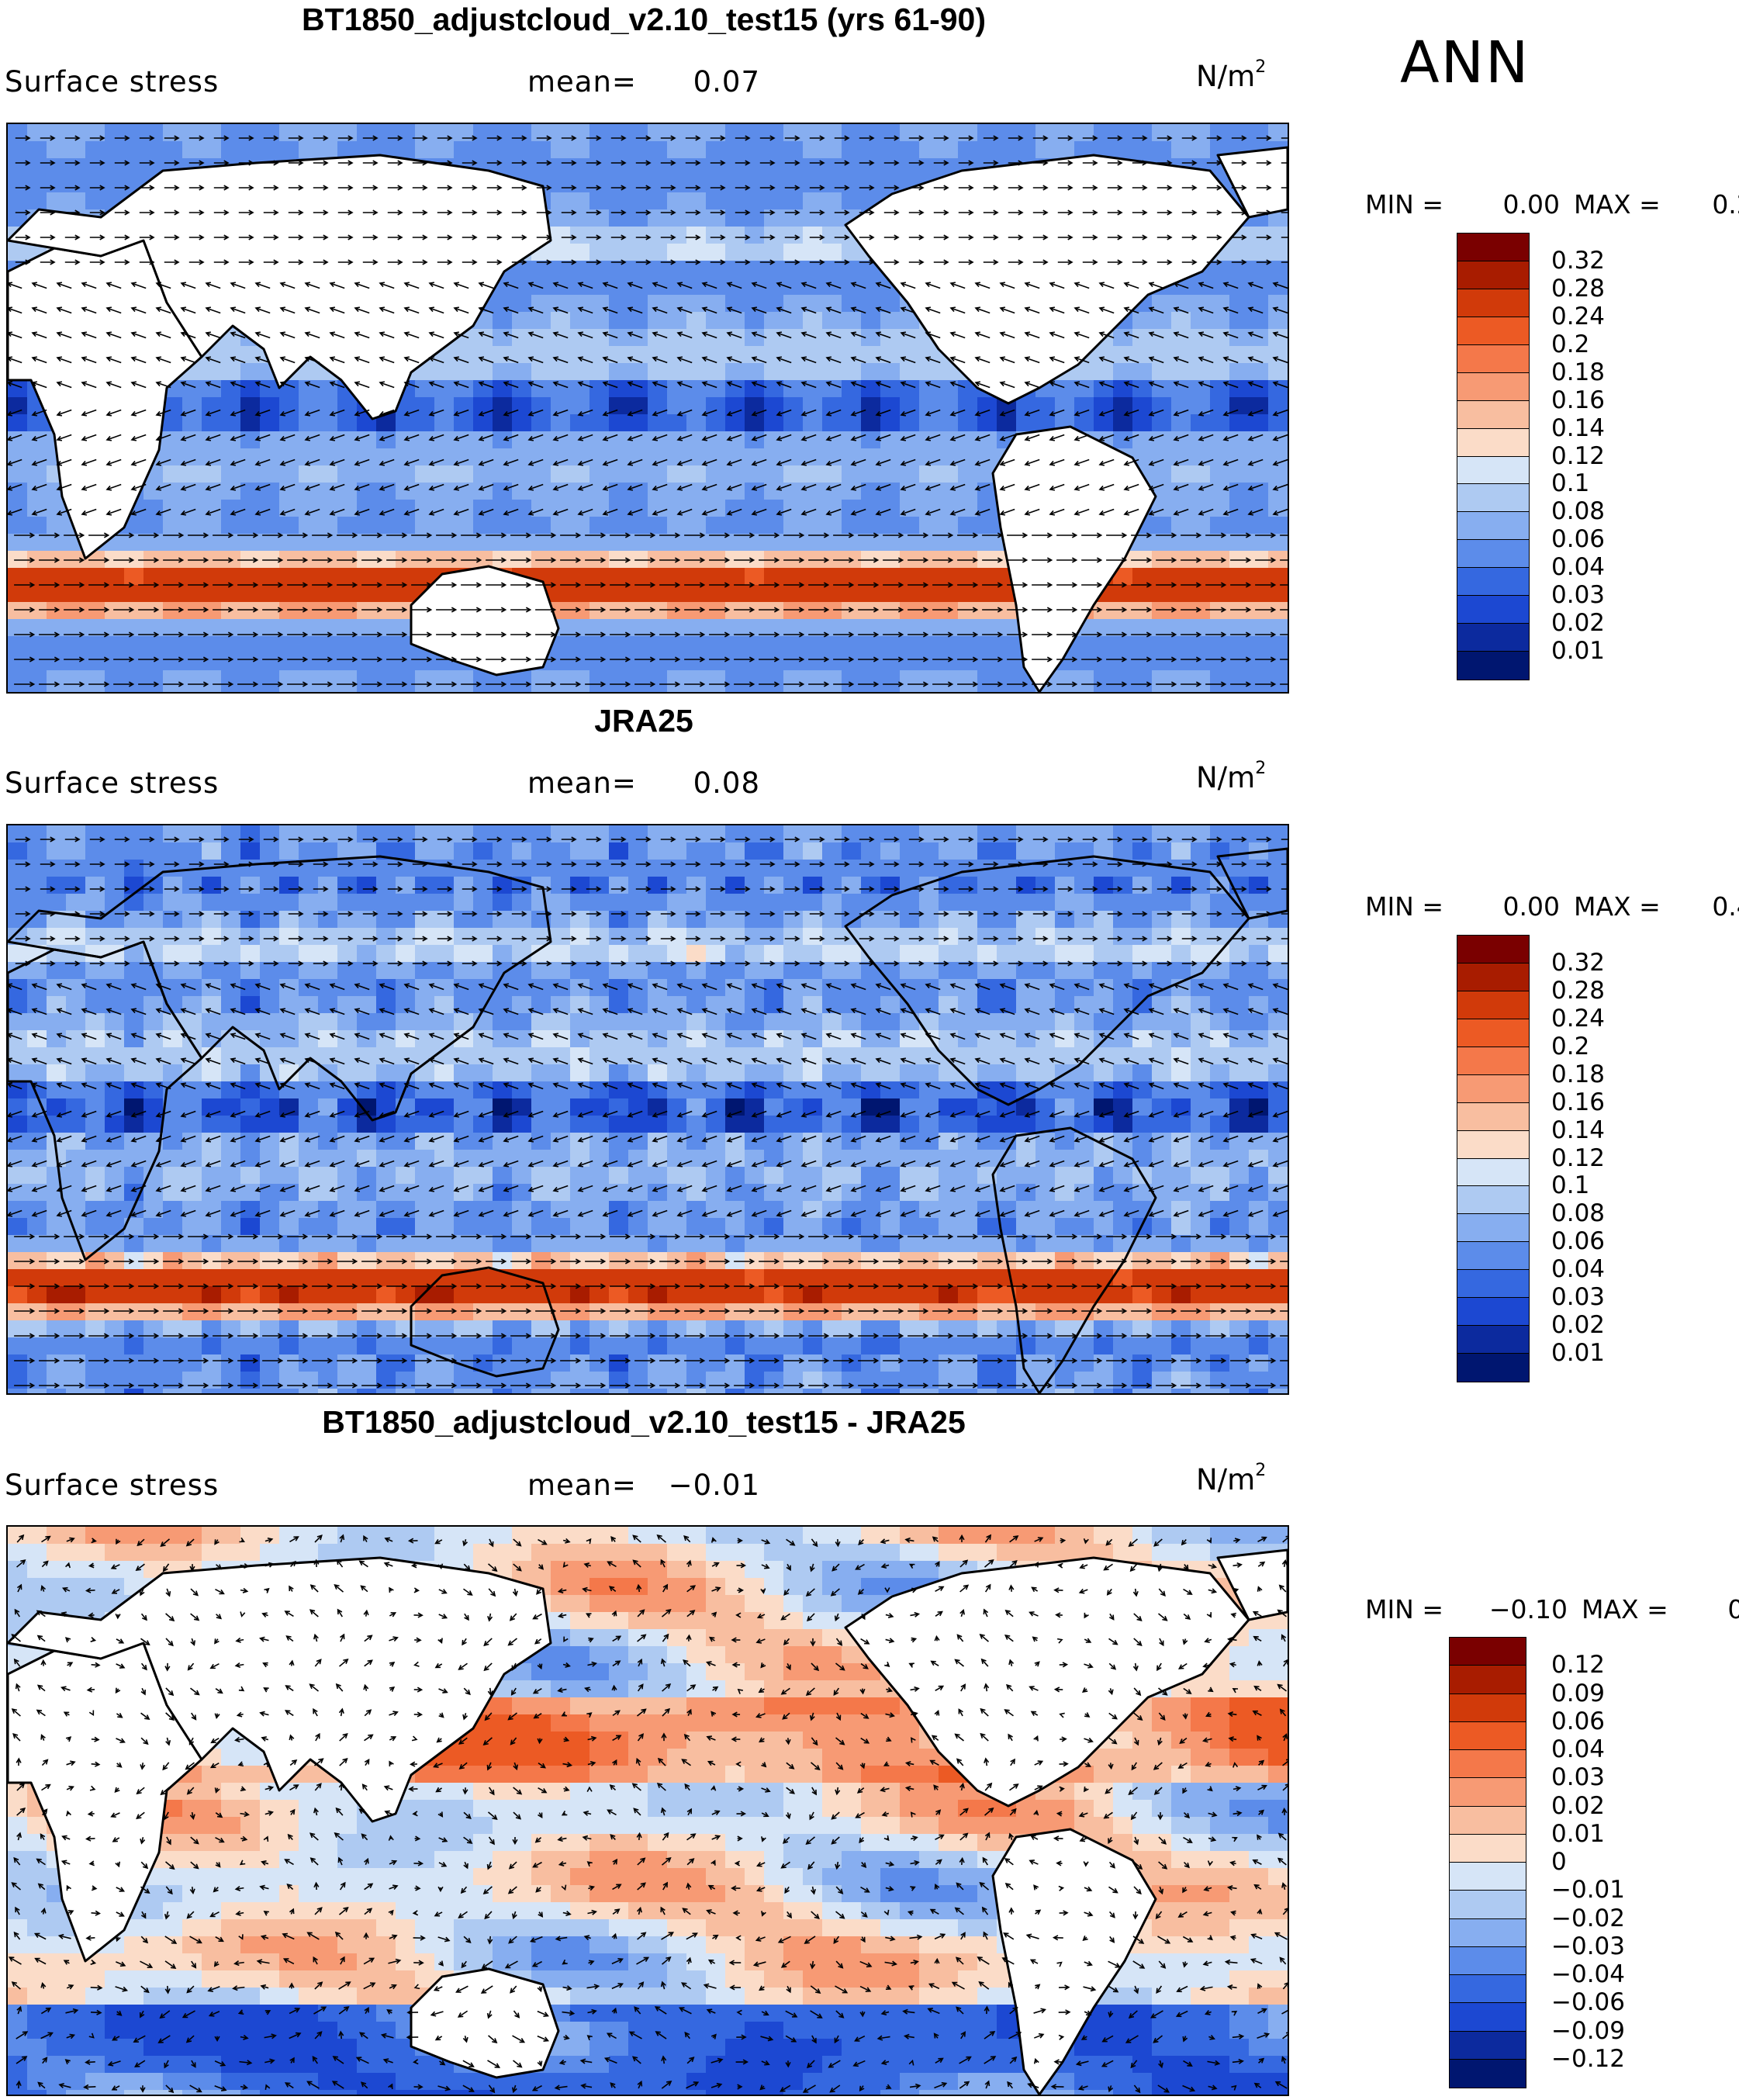  I want to click on colorbar-tick-label: −0.09, so click(1588, 2030).